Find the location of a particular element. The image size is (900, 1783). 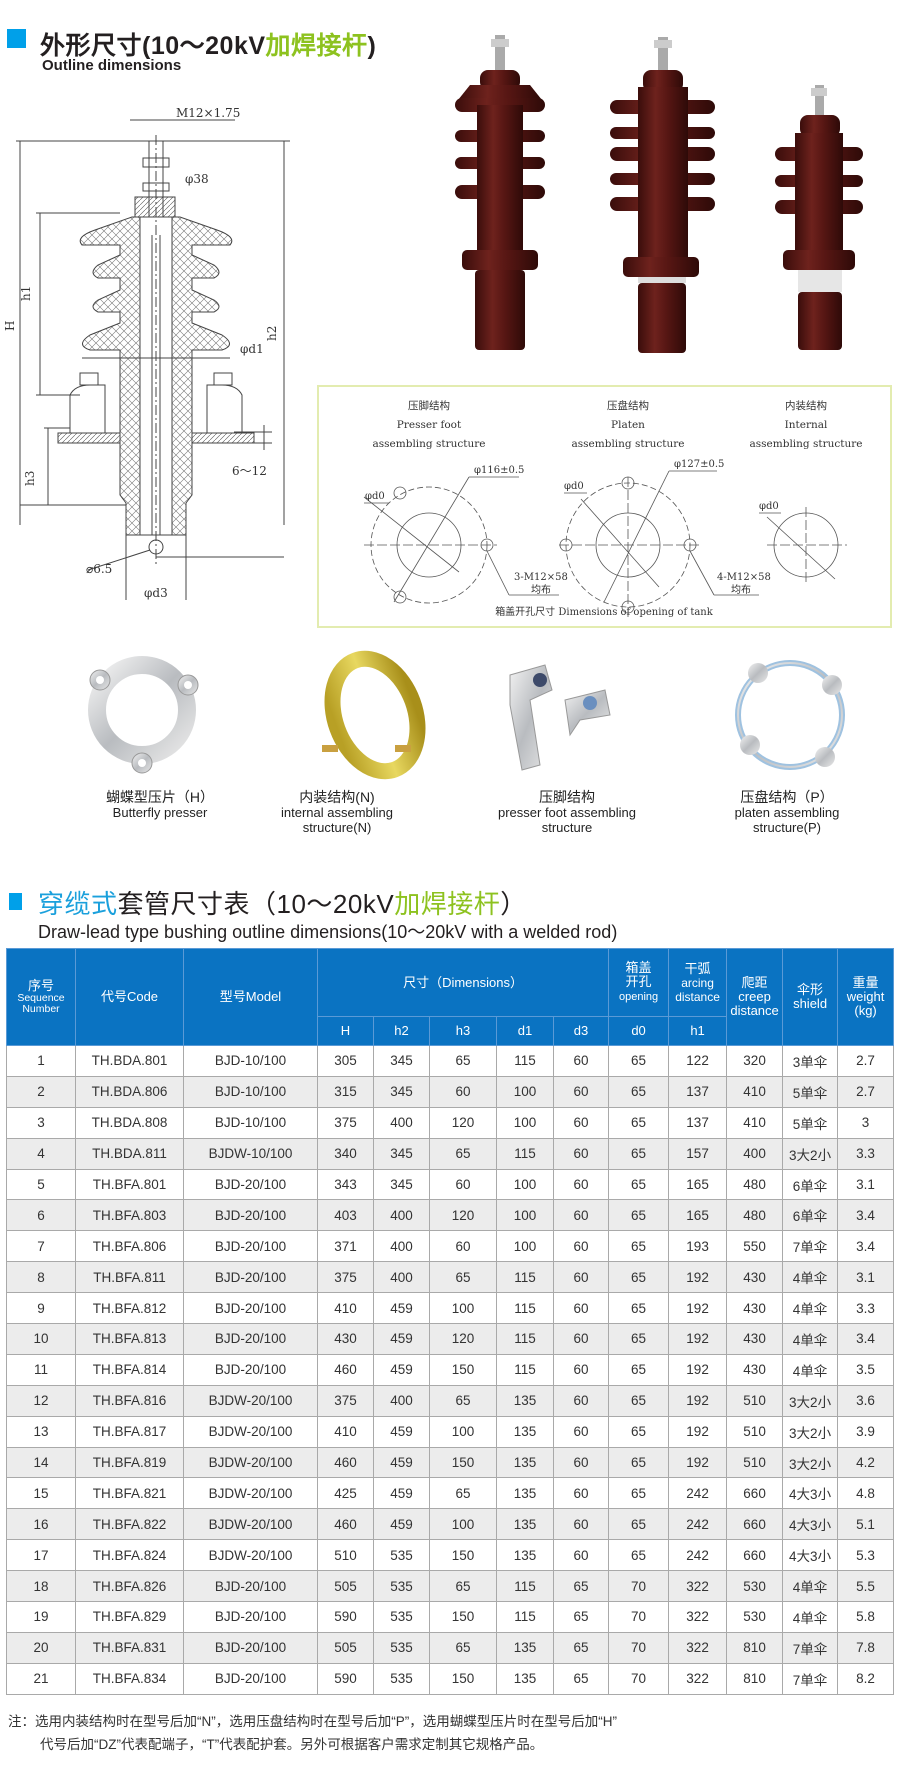

cell-code: TH.BFA.814 is located at coordinates (129, 1369).